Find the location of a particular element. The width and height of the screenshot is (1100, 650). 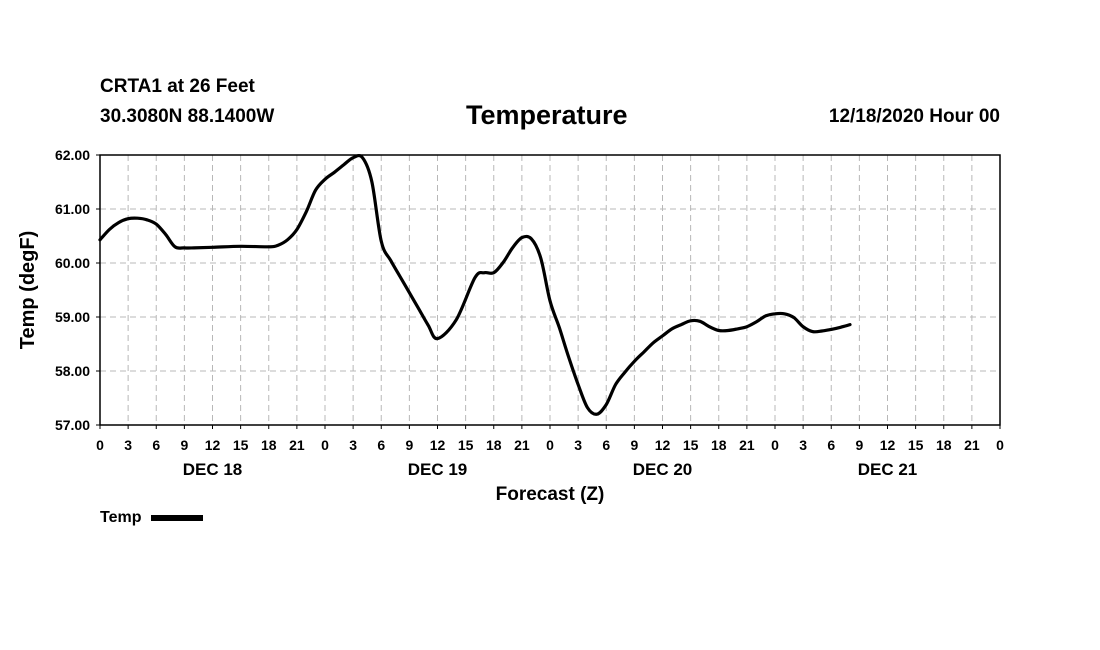

day-label: DEC 20 is located at coordinates (663, 469).